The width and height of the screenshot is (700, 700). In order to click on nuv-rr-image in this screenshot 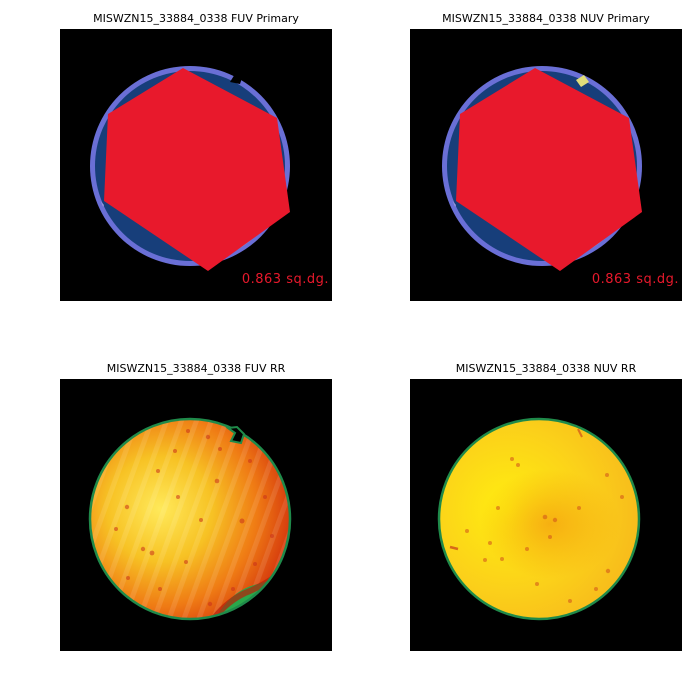, I will do `click(539, 519)`.